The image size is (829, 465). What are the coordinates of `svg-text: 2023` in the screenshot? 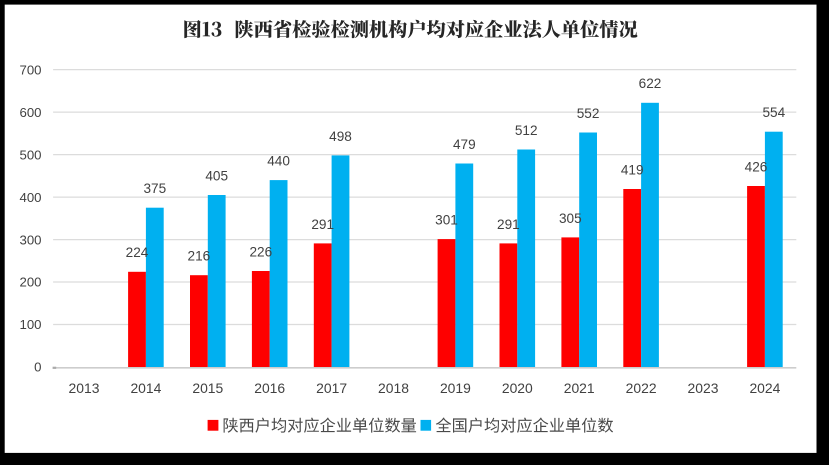 It's located at (703, 388).